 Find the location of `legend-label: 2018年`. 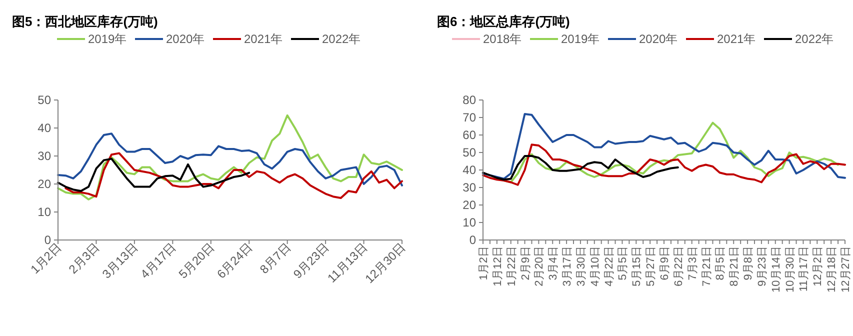

legend-label: 2018年 is located at coordinates (502, 39).